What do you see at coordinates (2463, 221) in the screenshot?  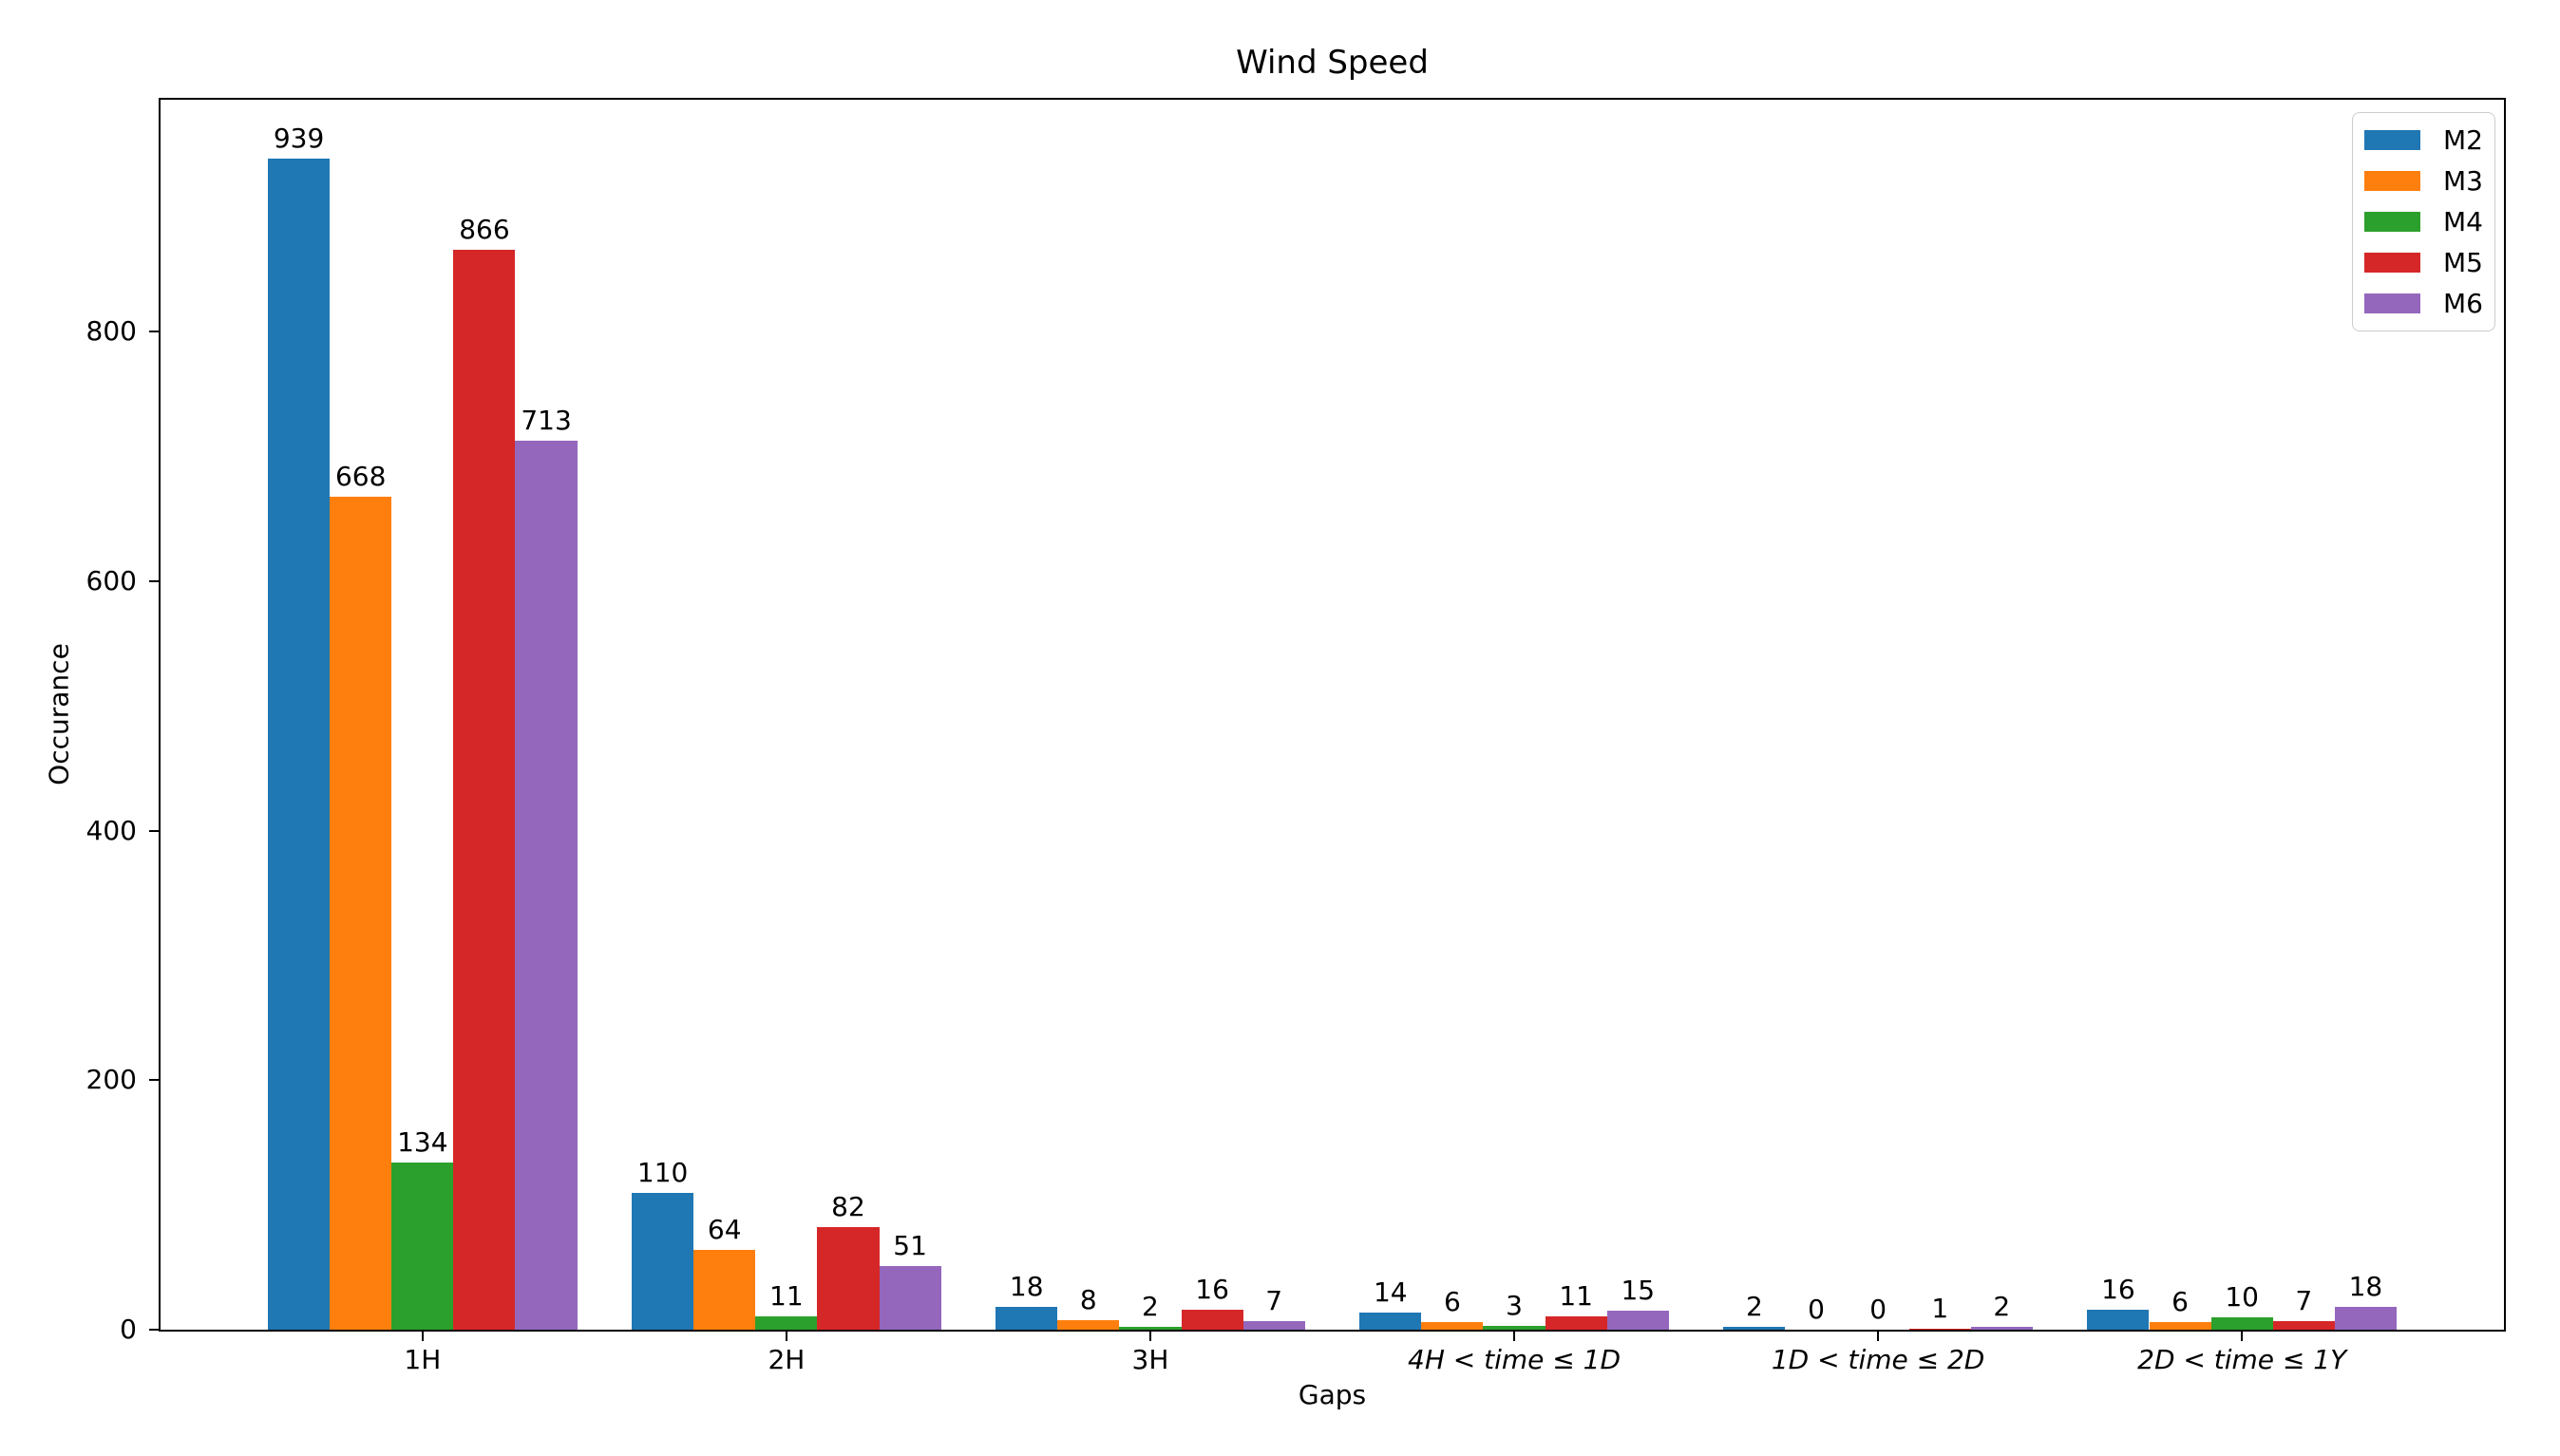 I see `legend-label: M4` at bounding box center [2463, 221].